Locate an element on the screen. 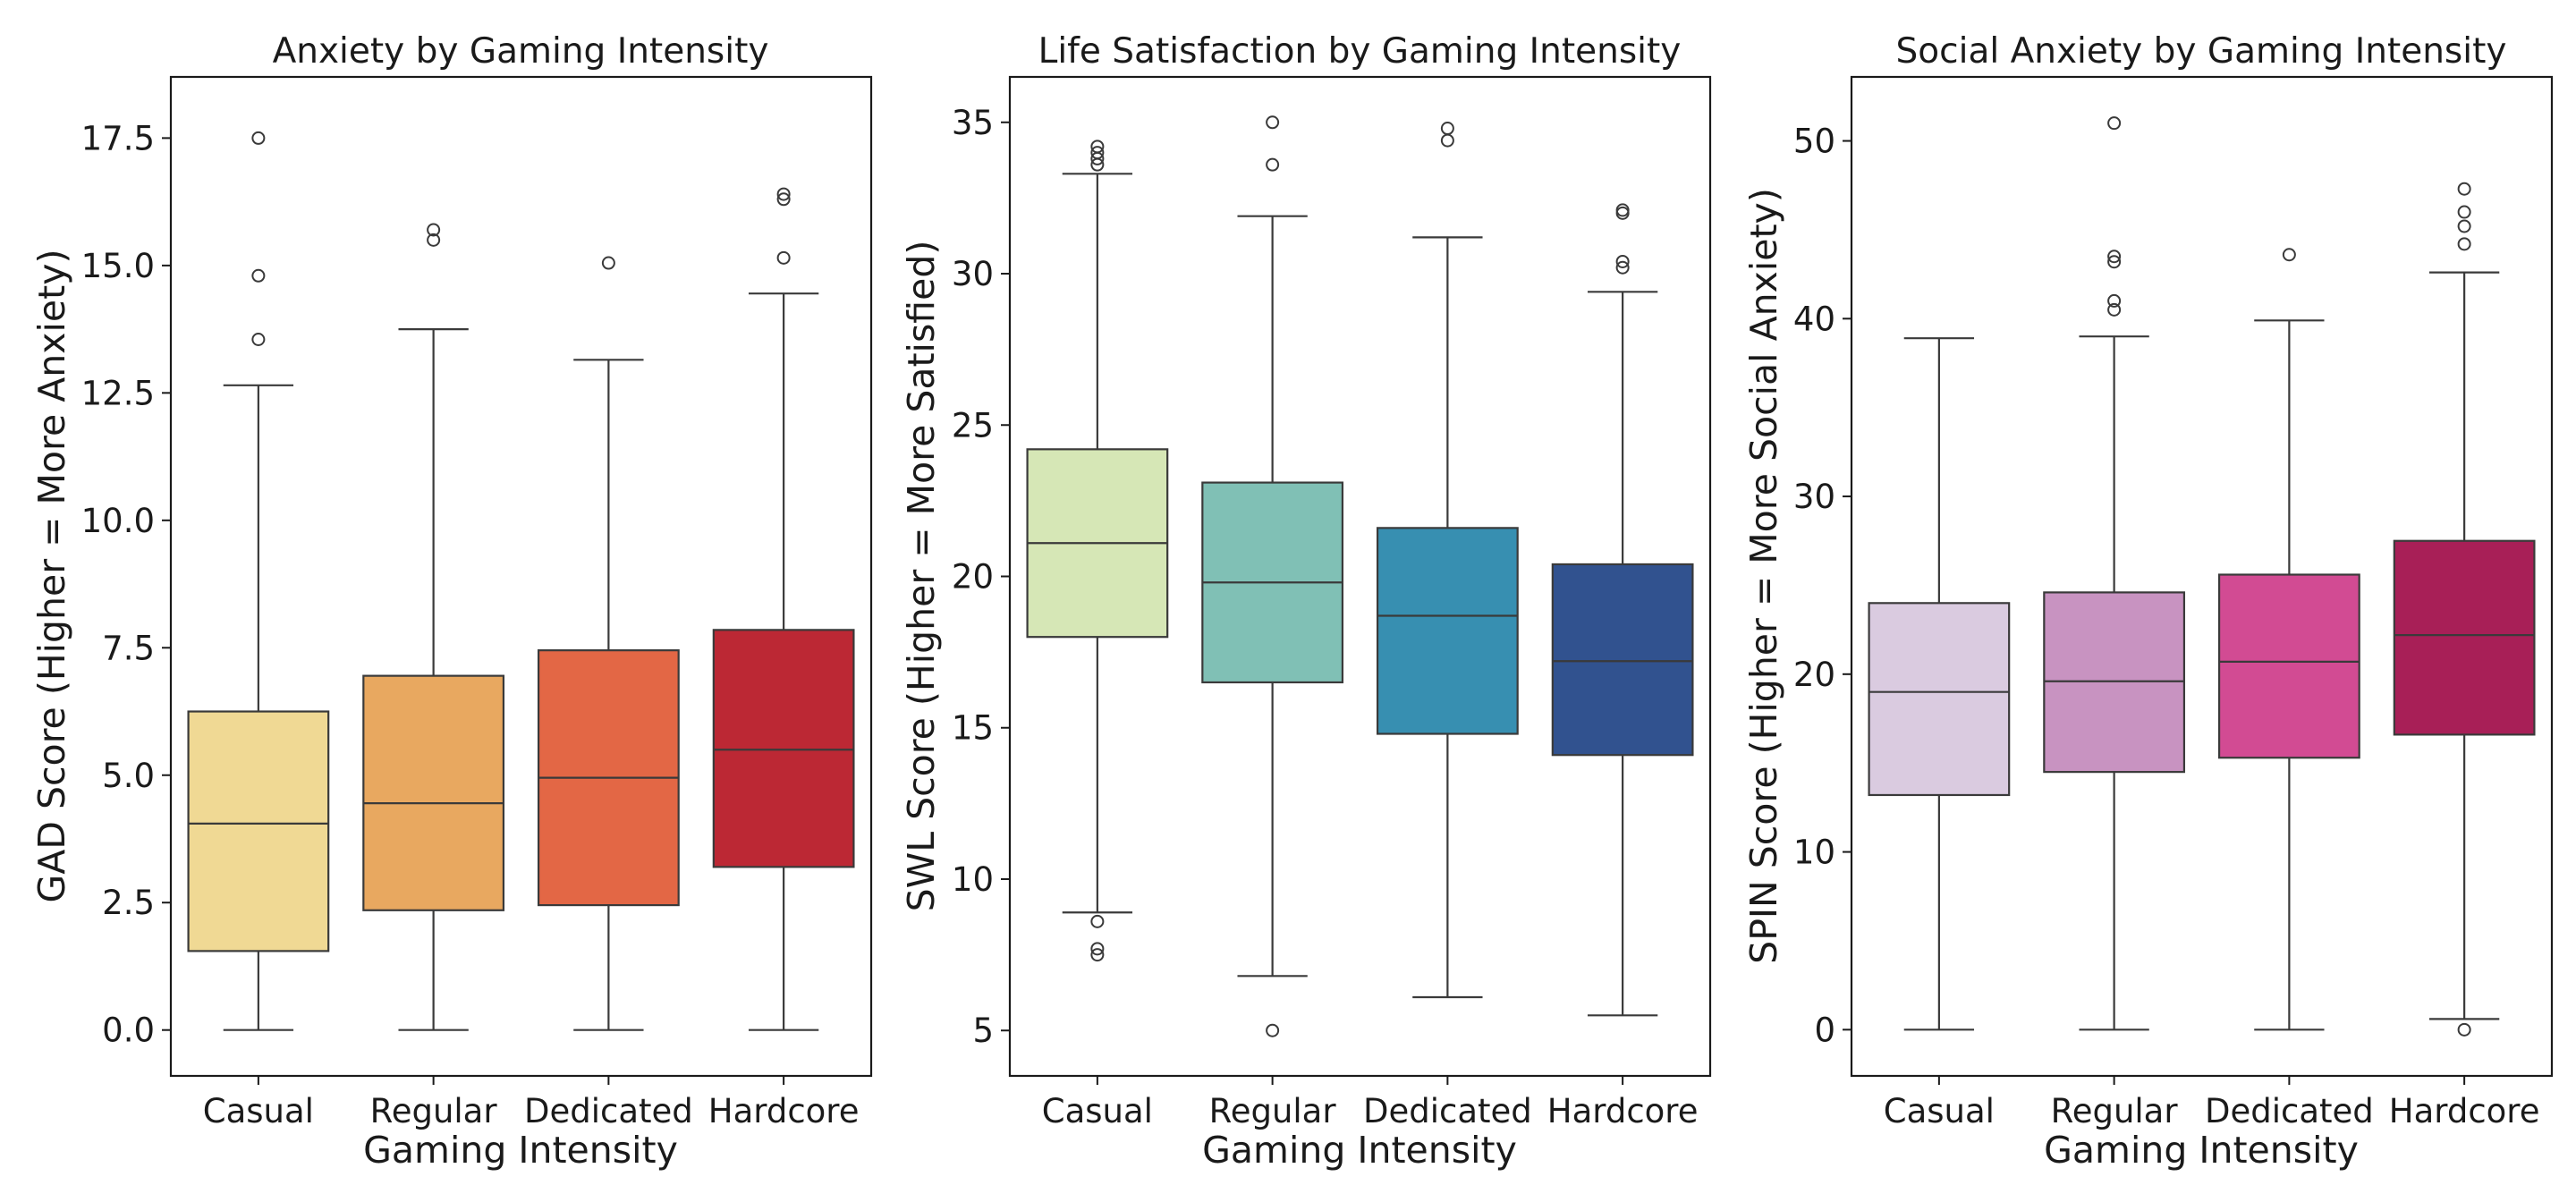 Image resolution: width=2576 pixels, height=1202 pixels. panel-title: Anxiety by Gaming Intensity is located at coordinates (521, 51).